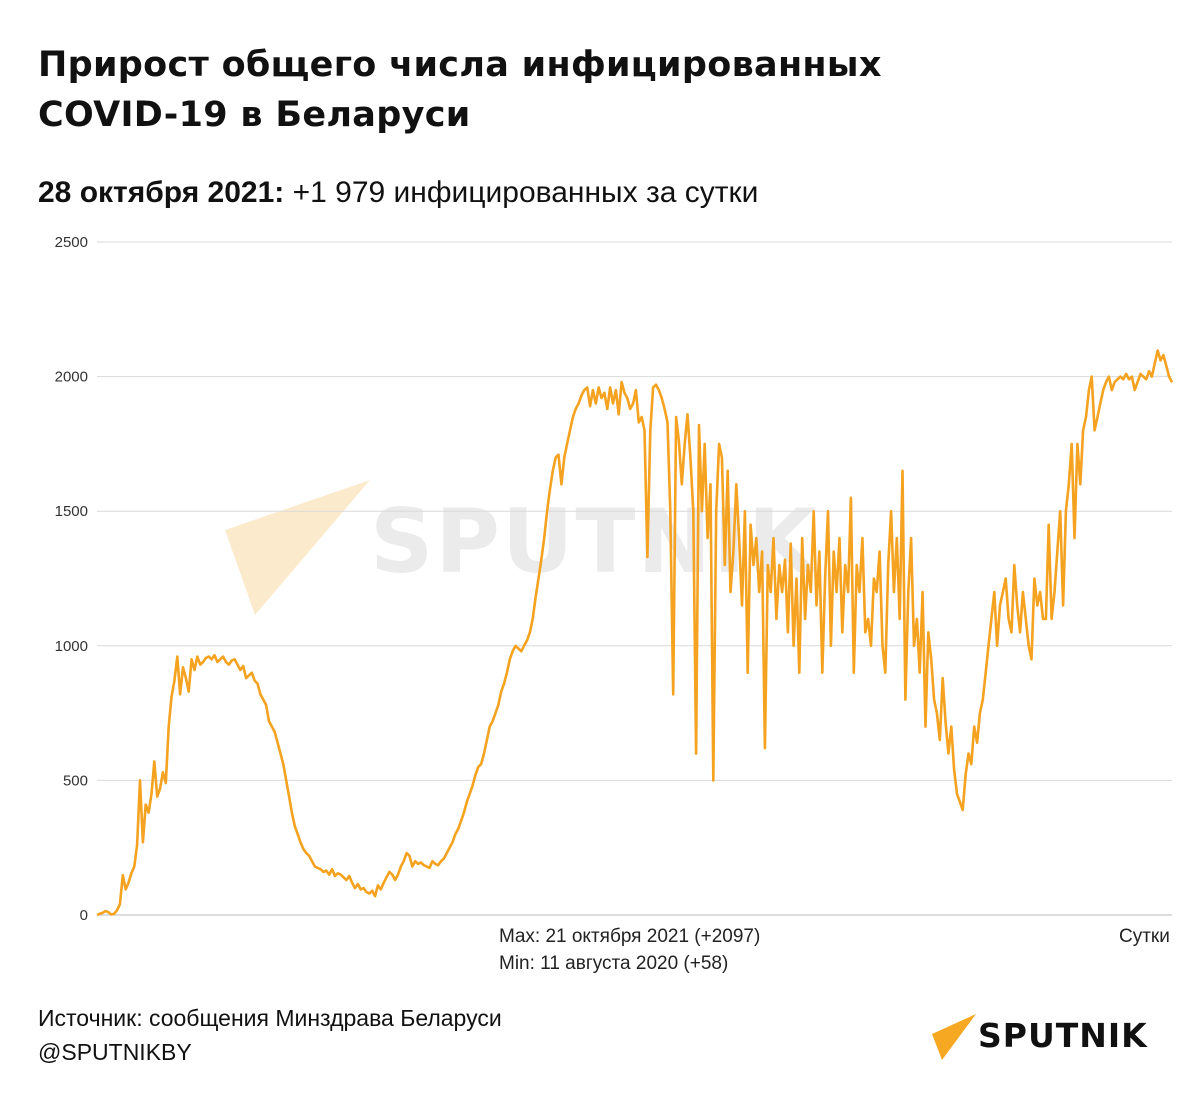  I want to click on x-axis-unit: Сутки, so click(1144, 936).